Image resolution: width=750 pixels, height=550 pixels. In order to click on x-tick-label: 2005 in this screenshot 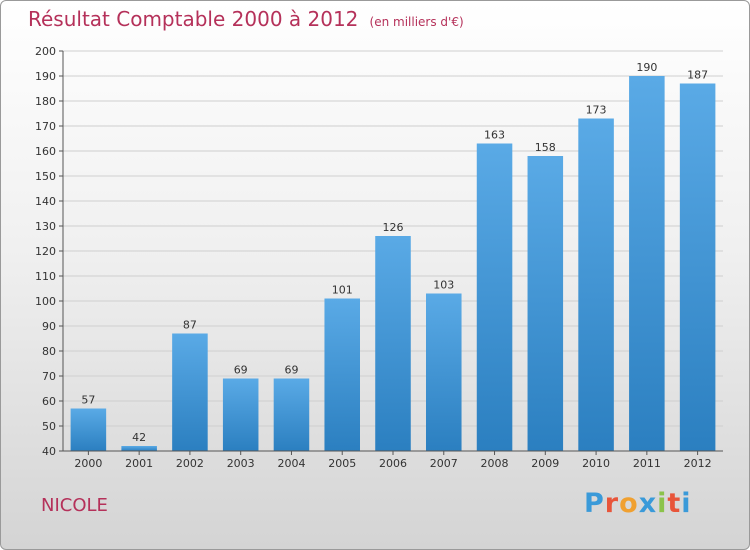, I will do `click(342, 463)`.